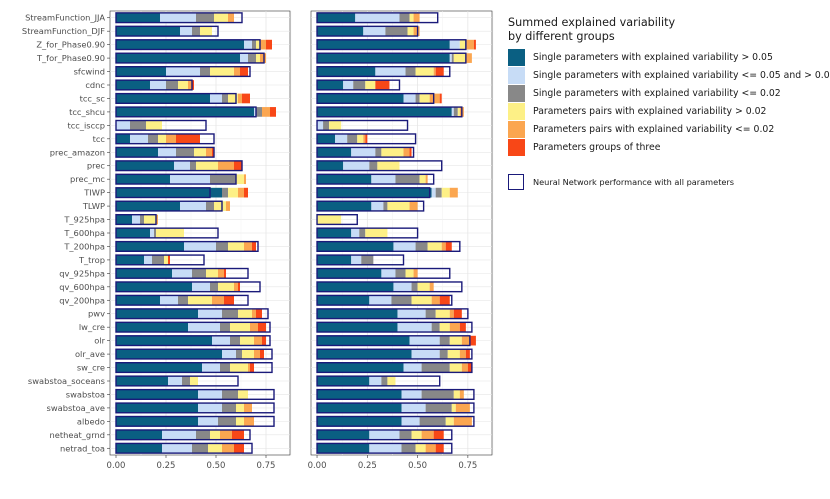 Image resolution: width=830 pixels, height=499 pixels. What do you see at coordinates (99, 341) in the screenshot?
I see `y-tick-label: olr` at bounding box center [99, 341].